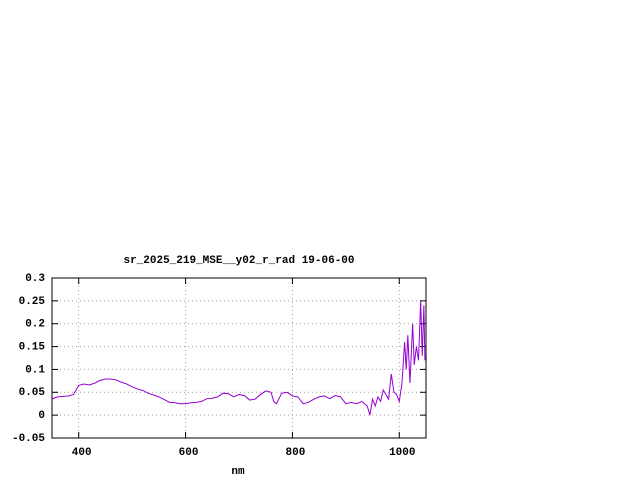  What do you see at coordinates (32, 347) in the screenshot?
I see `y-tick-label: 0.15` at bounding box center [32, 347].